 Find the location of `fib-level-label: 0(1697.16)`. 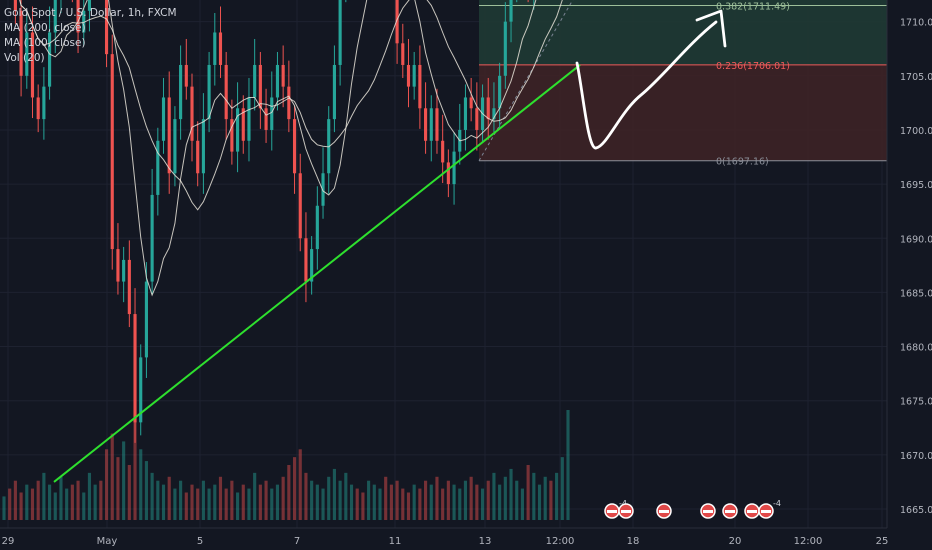

fib-level-label: 0(1697.16) is located at coordinates (742, 162).